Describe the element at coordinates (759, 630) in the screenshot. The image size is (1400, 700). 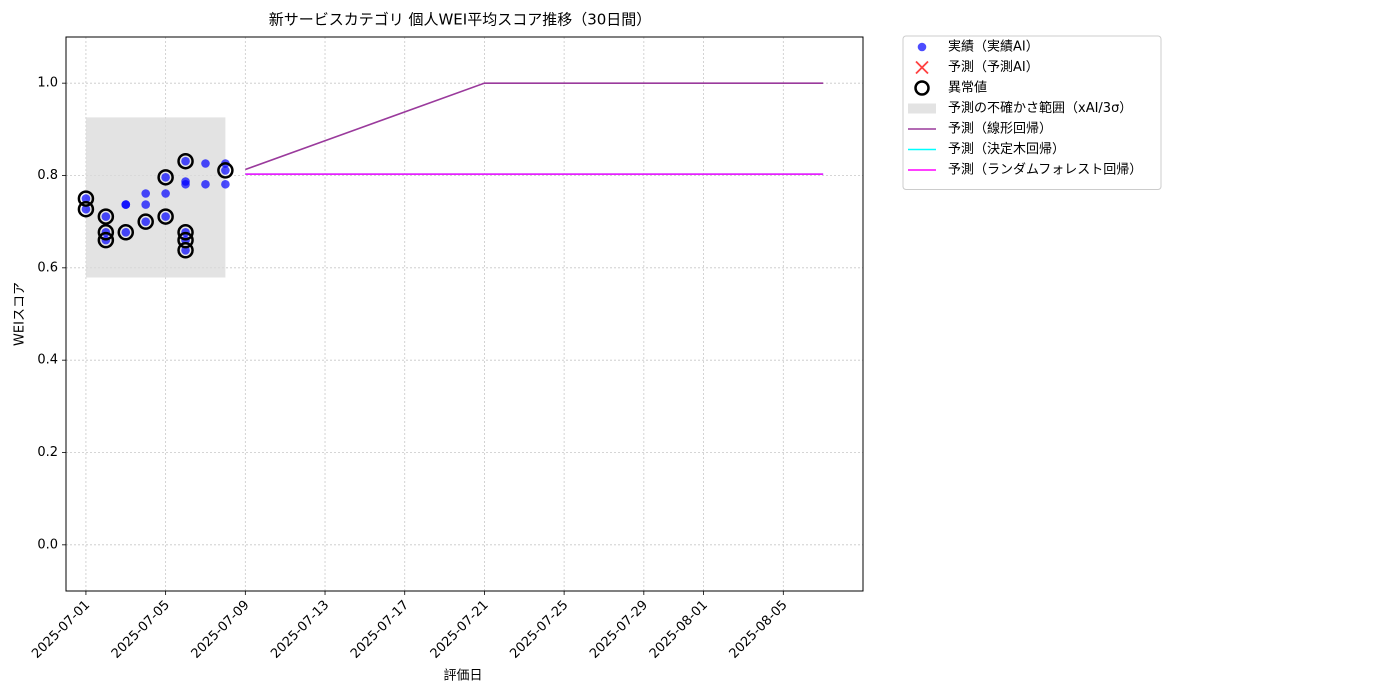
I see `x-tick-label: 2025-08-05` at that location.